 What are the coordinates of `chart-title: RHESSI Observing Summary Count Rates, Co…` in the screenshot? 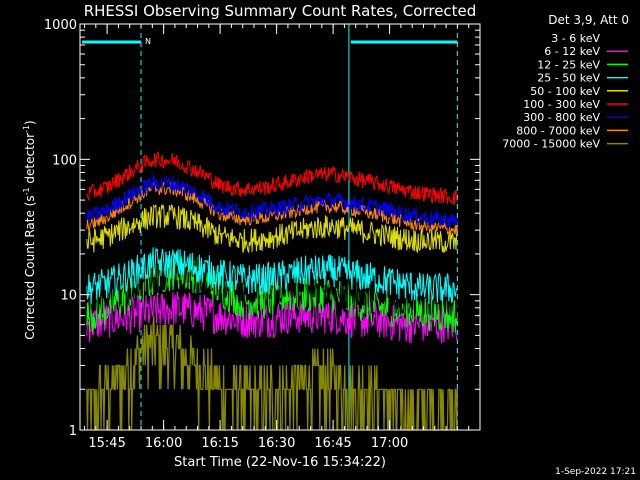 It's located at (280, 11).